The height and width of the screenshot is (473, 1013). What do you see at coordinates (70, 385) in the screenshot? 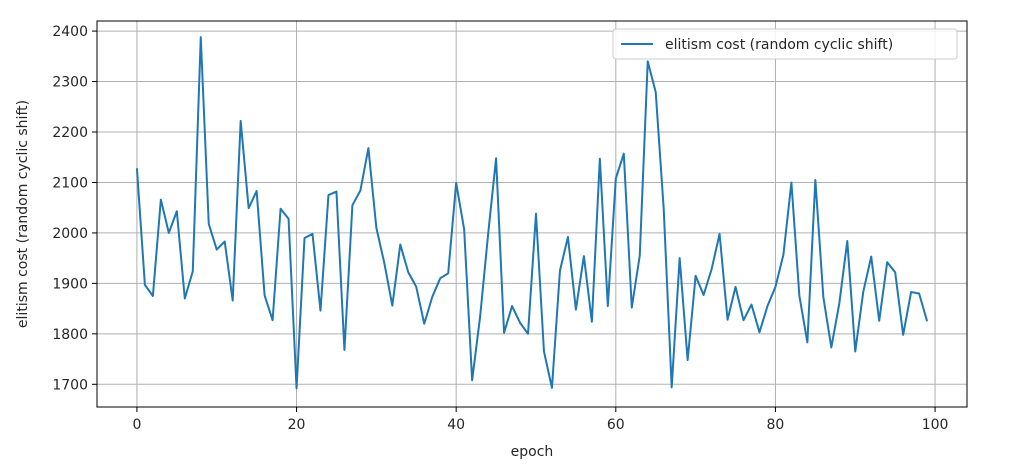
I see `y-tick-label: 1700` at bounding box center [70, 385].